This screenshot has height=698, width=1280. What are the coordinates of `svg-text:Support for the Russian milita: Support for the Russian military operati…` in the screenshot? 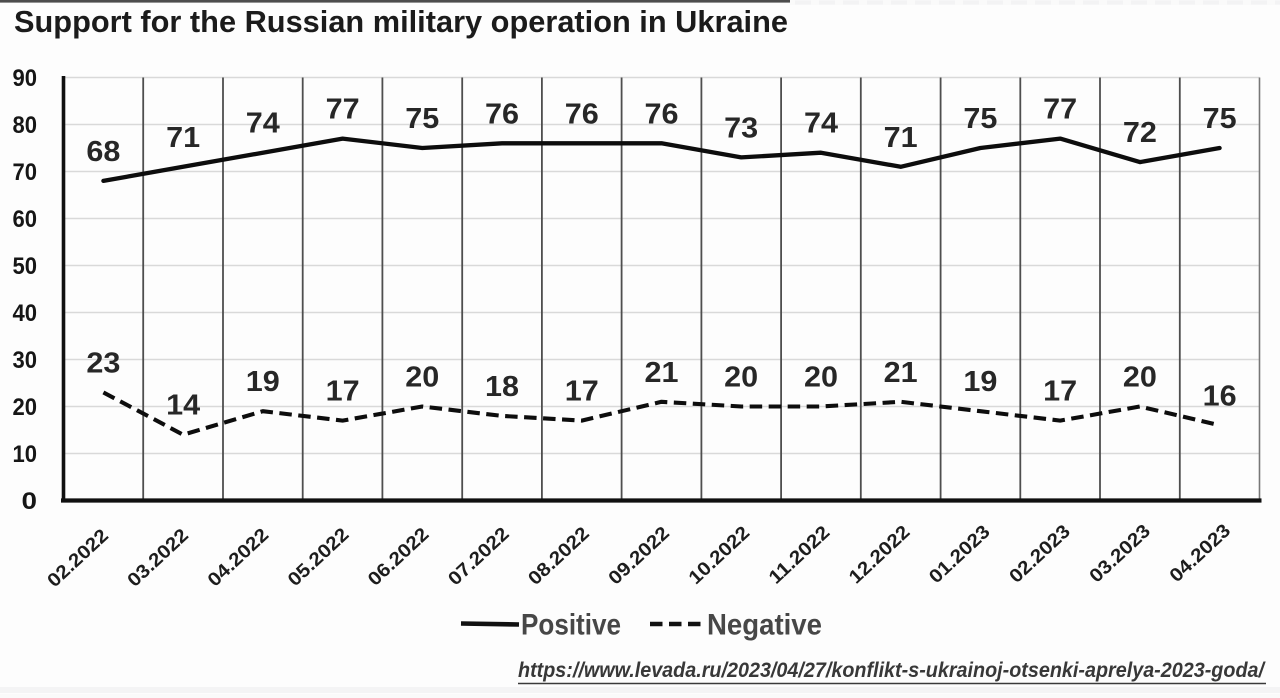 It's located at (401, 21).